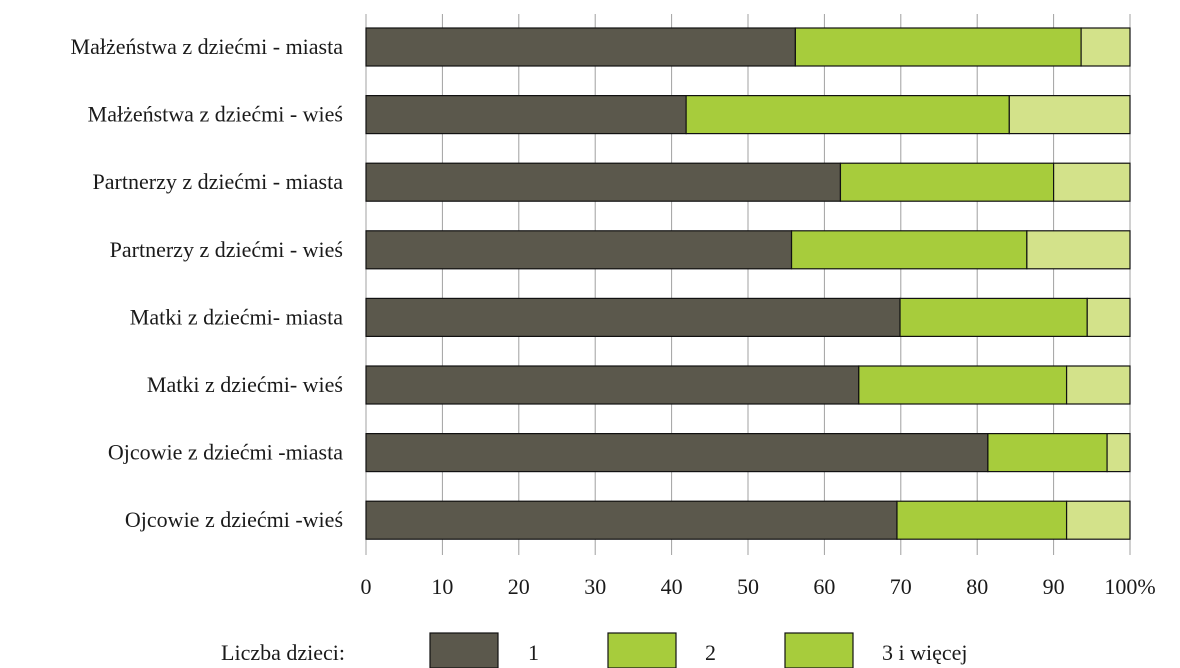  What do you see at coordinates (226, 249) in the screenshot?
I see `category-label: Partnerzy z dziećmi - wieś` at bounding box center [226, 249].